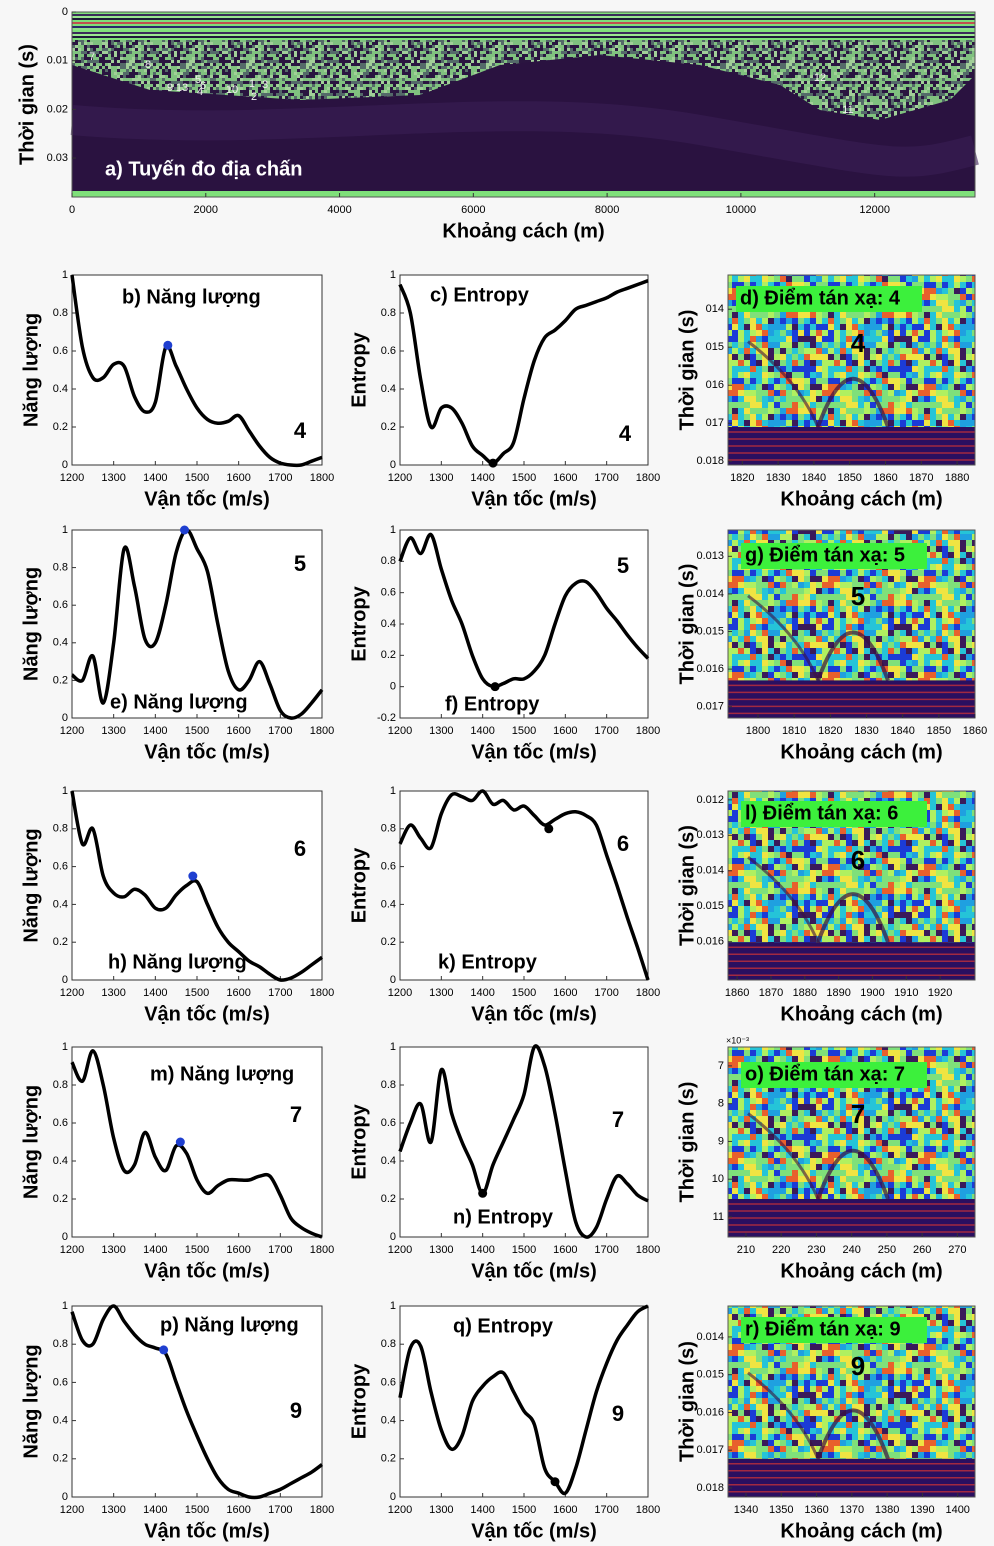 This screenshot has height=1546, width=994. I want to click on y-tick-label: 014, so click(715, 309).